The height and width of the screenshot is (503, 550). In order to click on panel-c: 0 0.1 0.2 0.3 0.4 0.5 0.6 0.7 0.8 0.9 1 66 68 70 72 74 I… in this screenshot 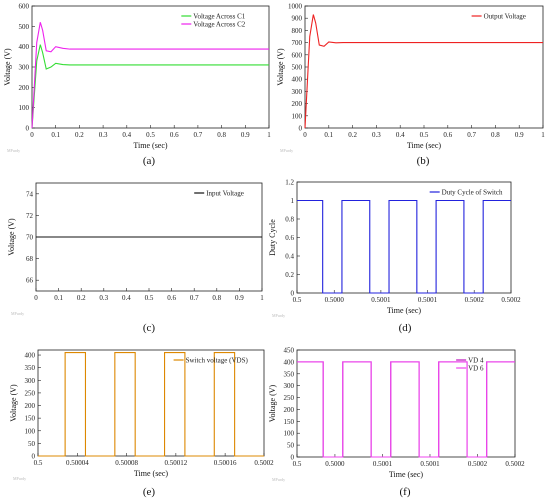, I will do `click(135, 258)`.